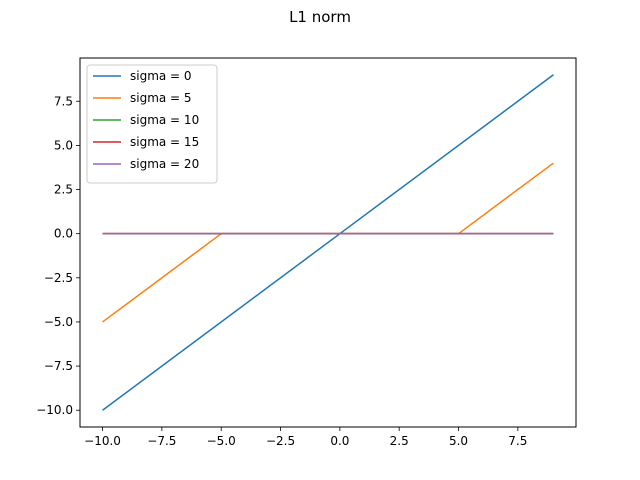  Describe the element at coordinates (161, 76) in the screenshot. I see `legend-label-0: sigma = 0` at that location.